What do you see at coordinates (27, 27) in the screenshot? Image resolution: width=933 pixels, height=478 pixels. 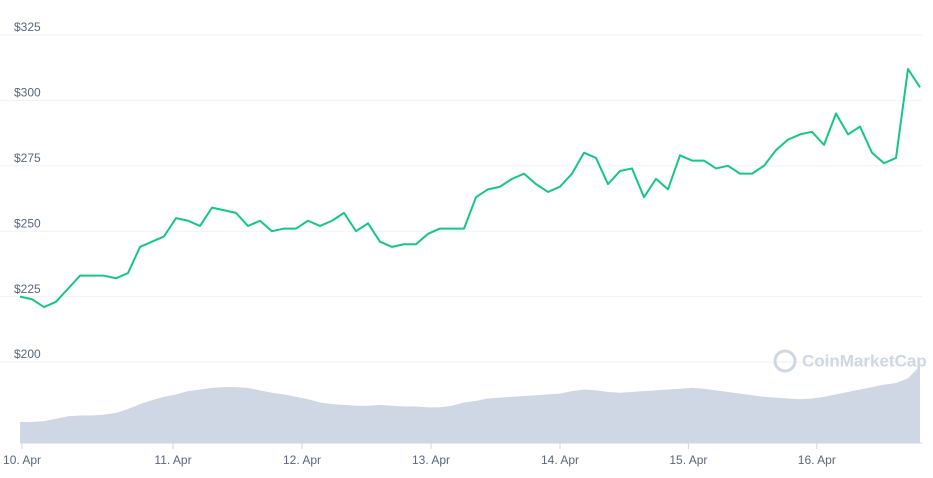 I see `y-tick-label: $325` at bounding box center [27, 27].